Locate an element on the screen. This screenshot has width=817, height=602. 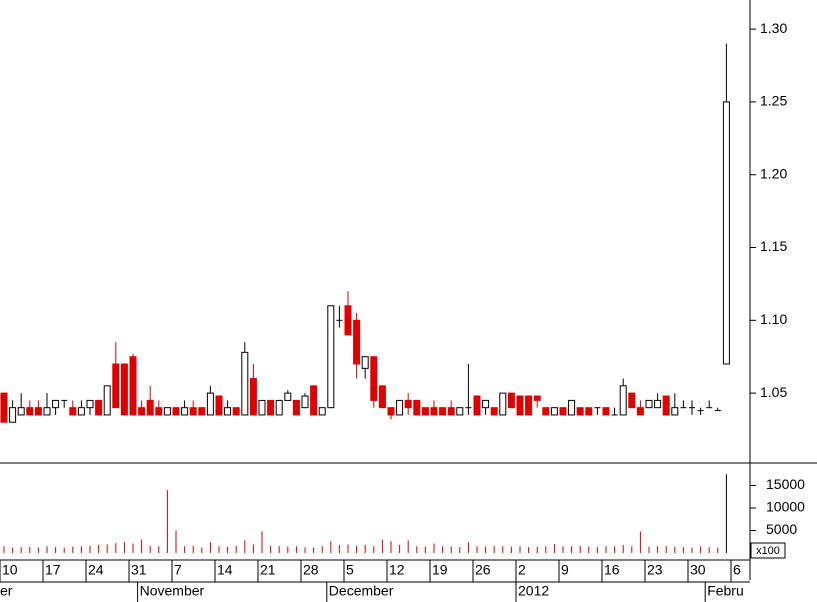
y-tick-label: 1.05 is located at coordinates (773, 392).